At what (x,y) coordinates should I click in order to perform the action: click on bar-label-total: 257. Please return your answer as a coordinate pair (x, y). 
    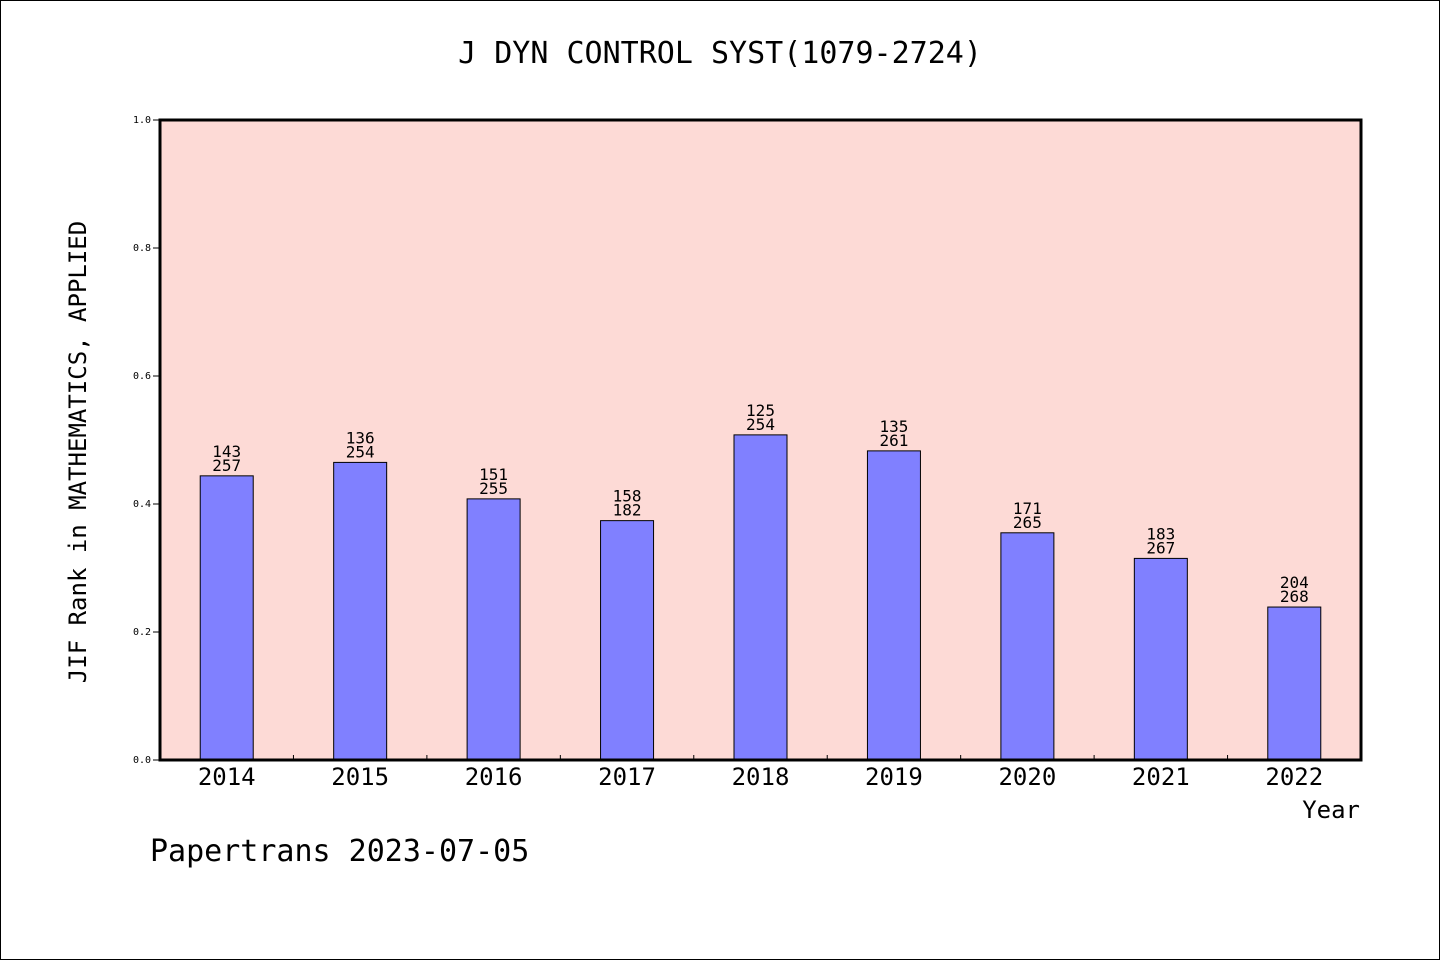
    Looking at the image, I should click on (226, 465).